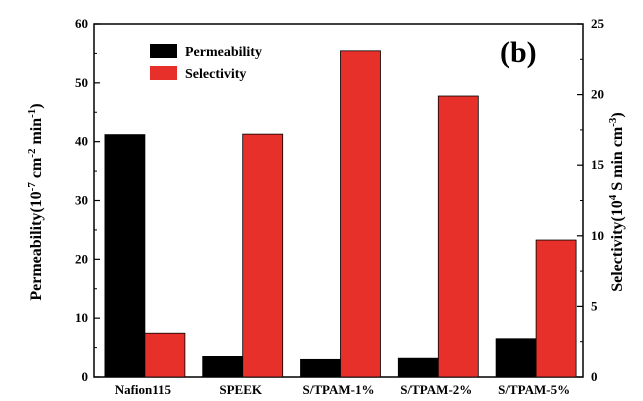 The width and height of the screenshot is (643, 401). What do you see at coordinates (223, 52) in the screenshot?
I see `legend-label-permeability: Permeability` at bounding box center [223, 52].